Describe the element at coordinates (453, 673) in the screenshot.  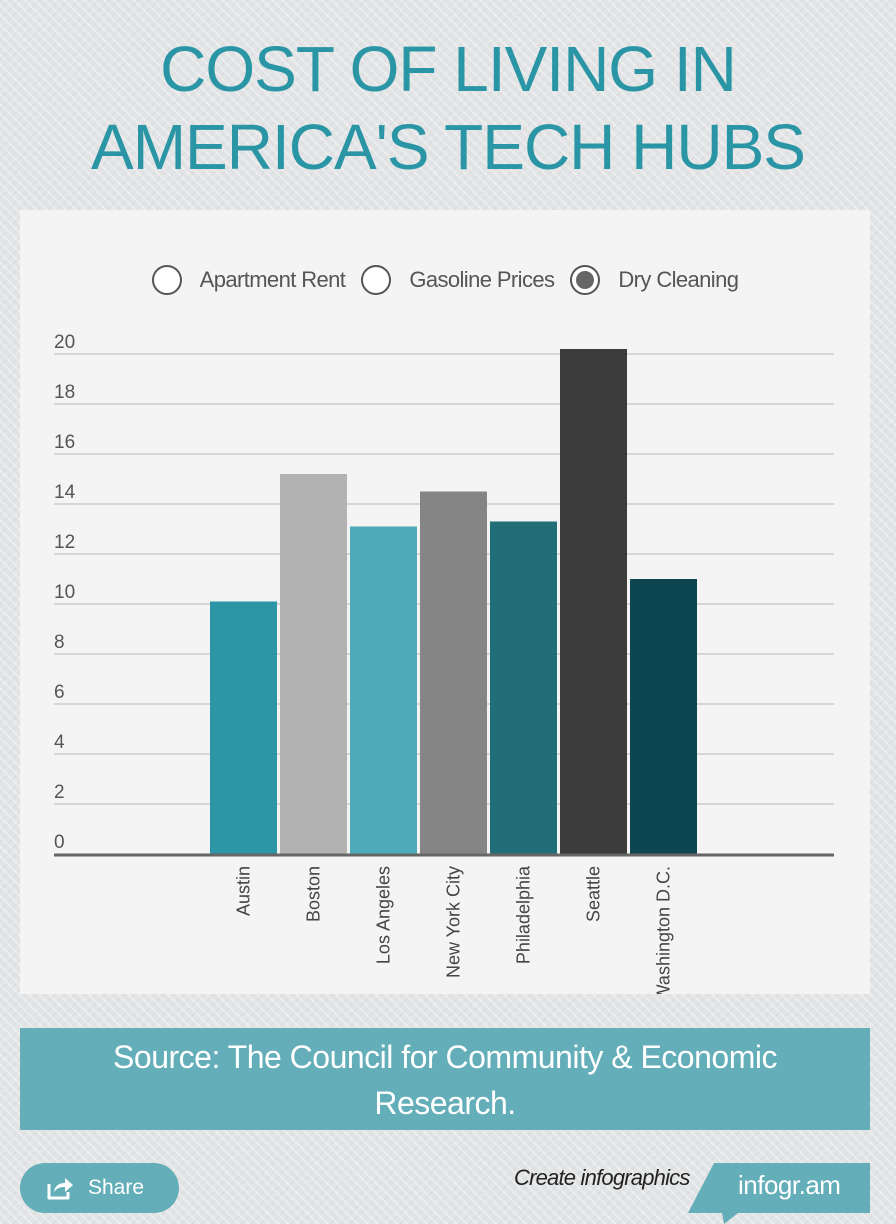
I see `bar-new-york-city` at that location.